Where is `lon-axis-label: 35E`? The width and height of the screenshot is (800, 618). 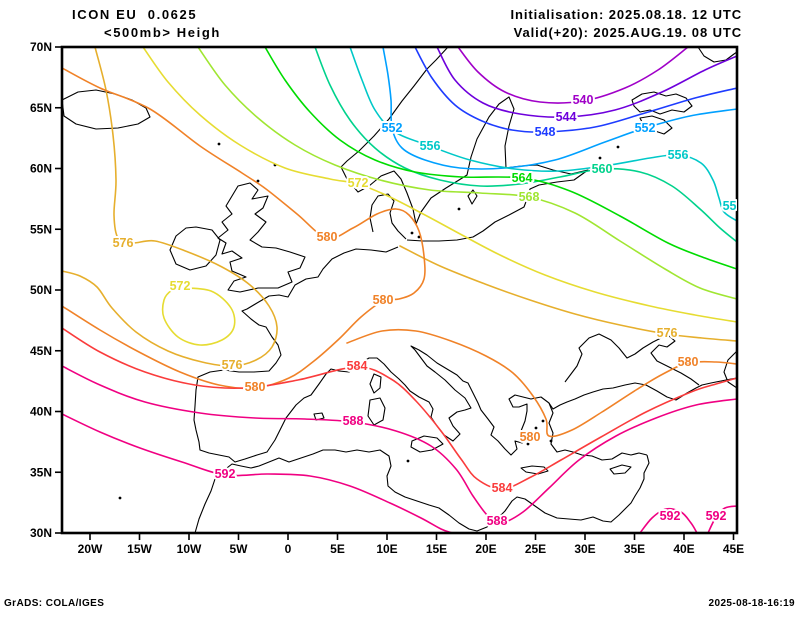 lon-axis-label: 35E is located at coordinates (634, 549).